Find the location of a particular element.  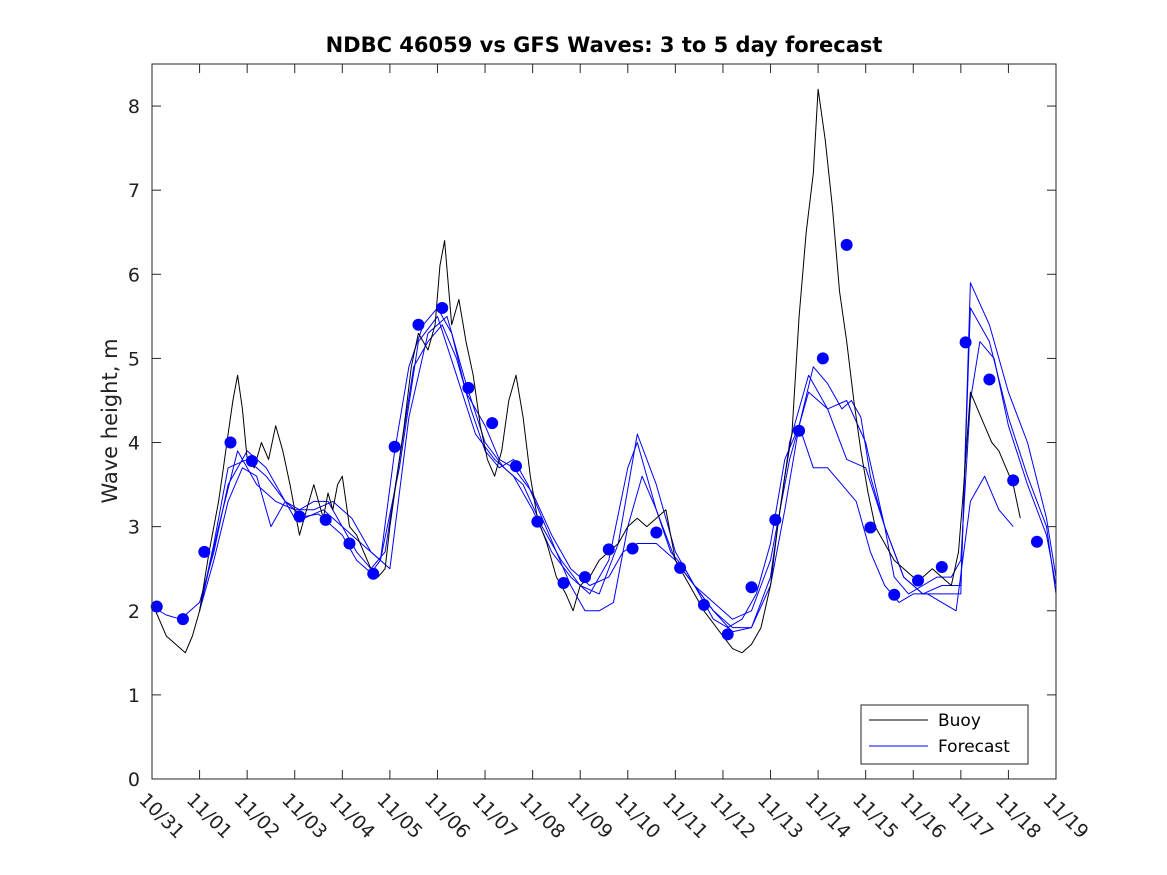

y-tick-label: 6 is located at coordinates (134, 275).